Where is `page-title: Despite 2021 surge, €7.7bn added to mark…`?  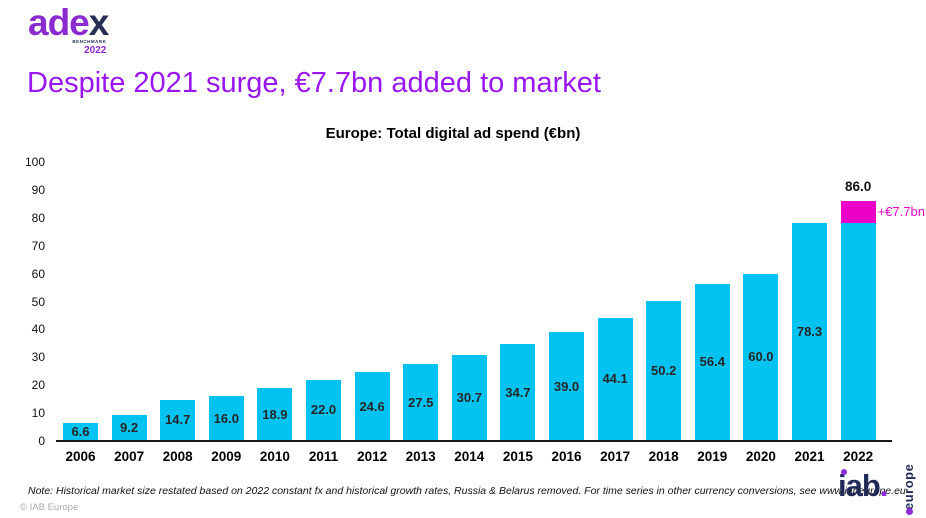 page-title: Despite 2021 surge, €7.7bn added to mark… is located at coordinates (314, 83).